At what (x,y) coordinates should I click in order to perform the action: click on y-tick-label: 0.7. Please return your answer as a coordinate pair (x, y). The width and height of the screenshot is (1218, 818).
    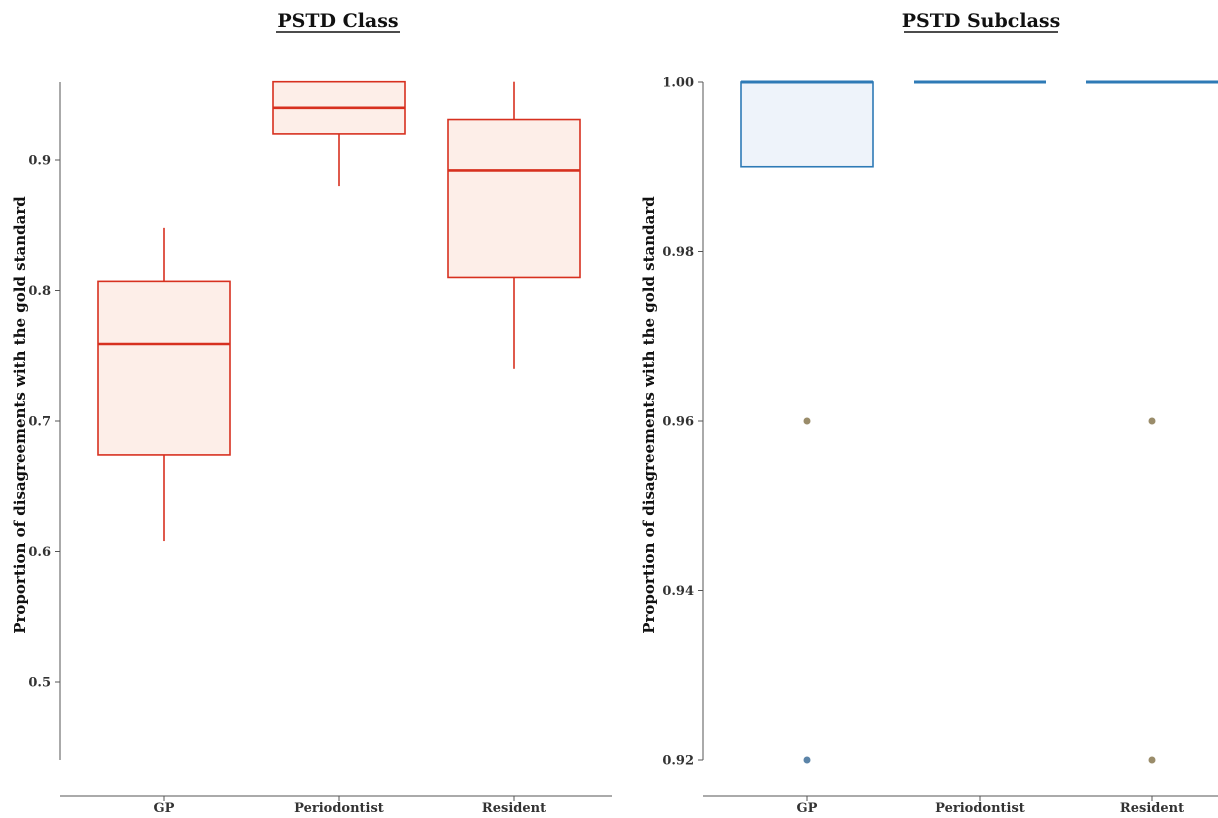
    Looking at the image, I should click on (39, 422).